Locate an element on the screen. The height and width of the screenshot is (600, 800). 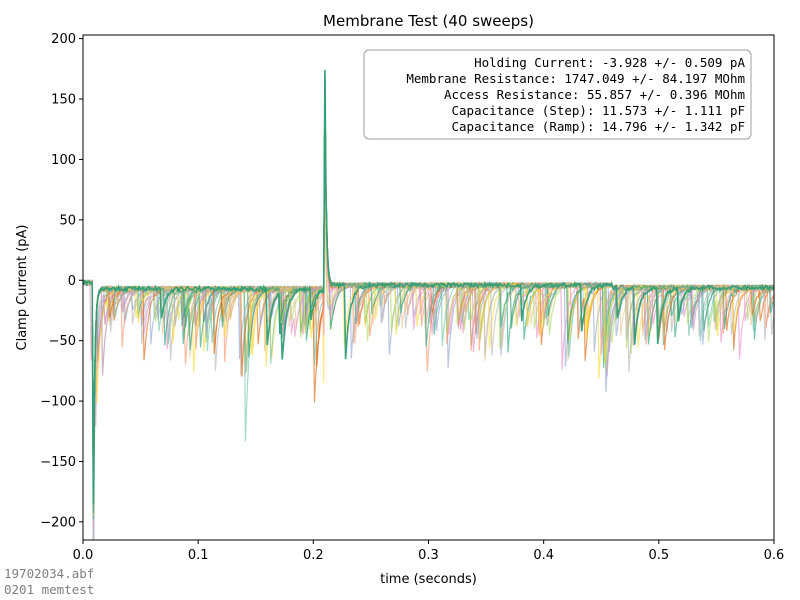
y-tick-label: −50 is located at coordinates (62, 341).